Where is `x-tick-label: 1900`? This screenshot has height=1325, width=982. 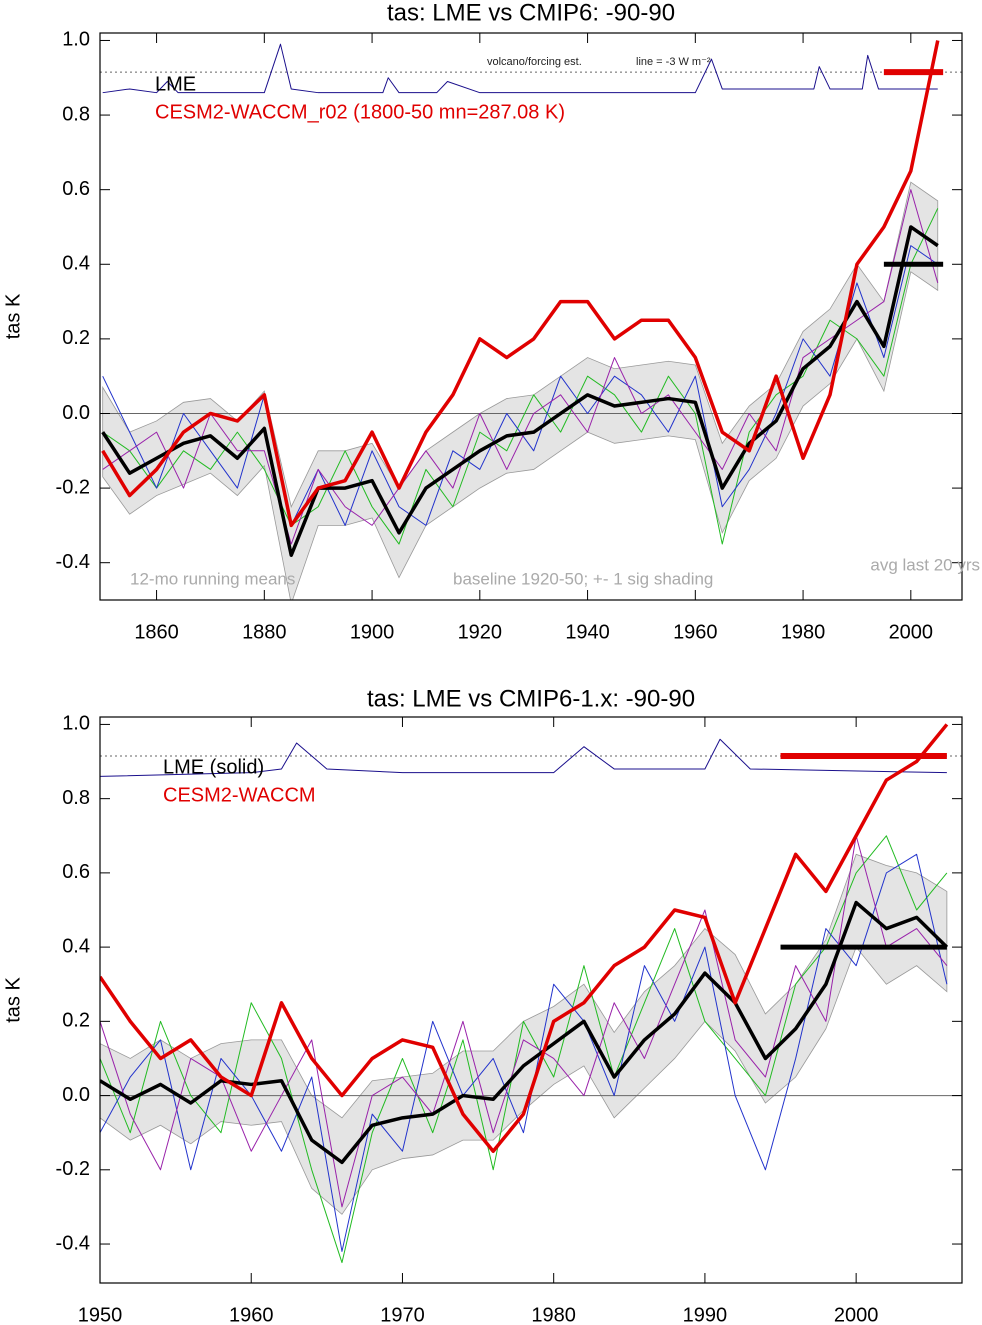
x-tick-label: 1900 is located at coordinates (372, 632).